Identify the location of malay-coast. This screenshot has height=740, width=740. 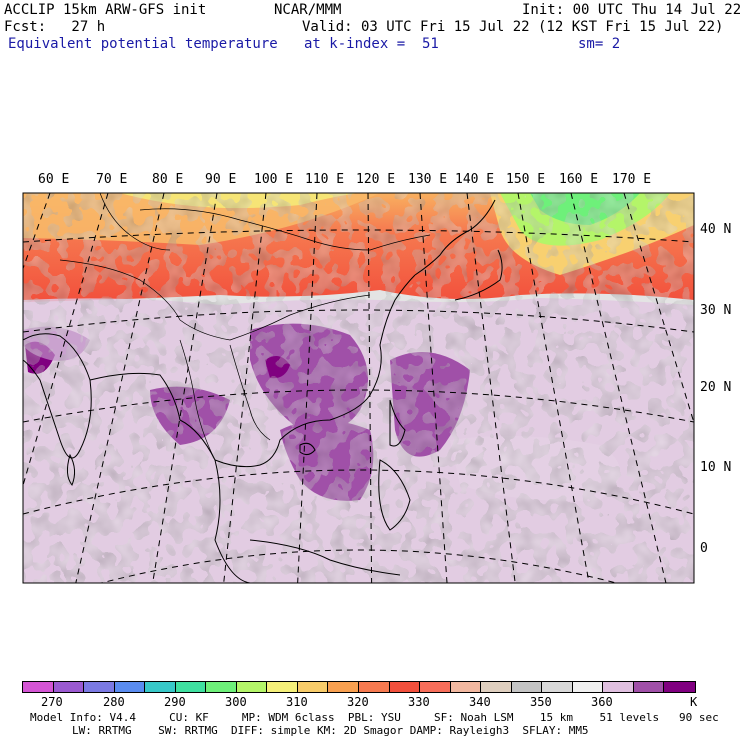
(215, 501).